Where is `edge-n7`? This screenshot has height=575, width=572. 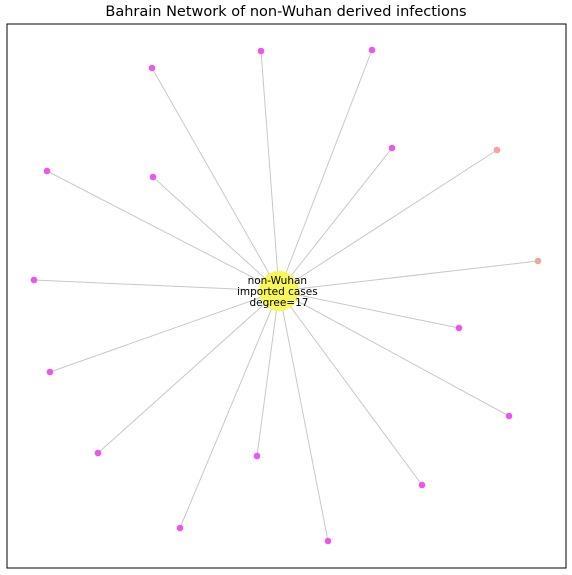 edge-n7 is located at coordinates (216, 234).